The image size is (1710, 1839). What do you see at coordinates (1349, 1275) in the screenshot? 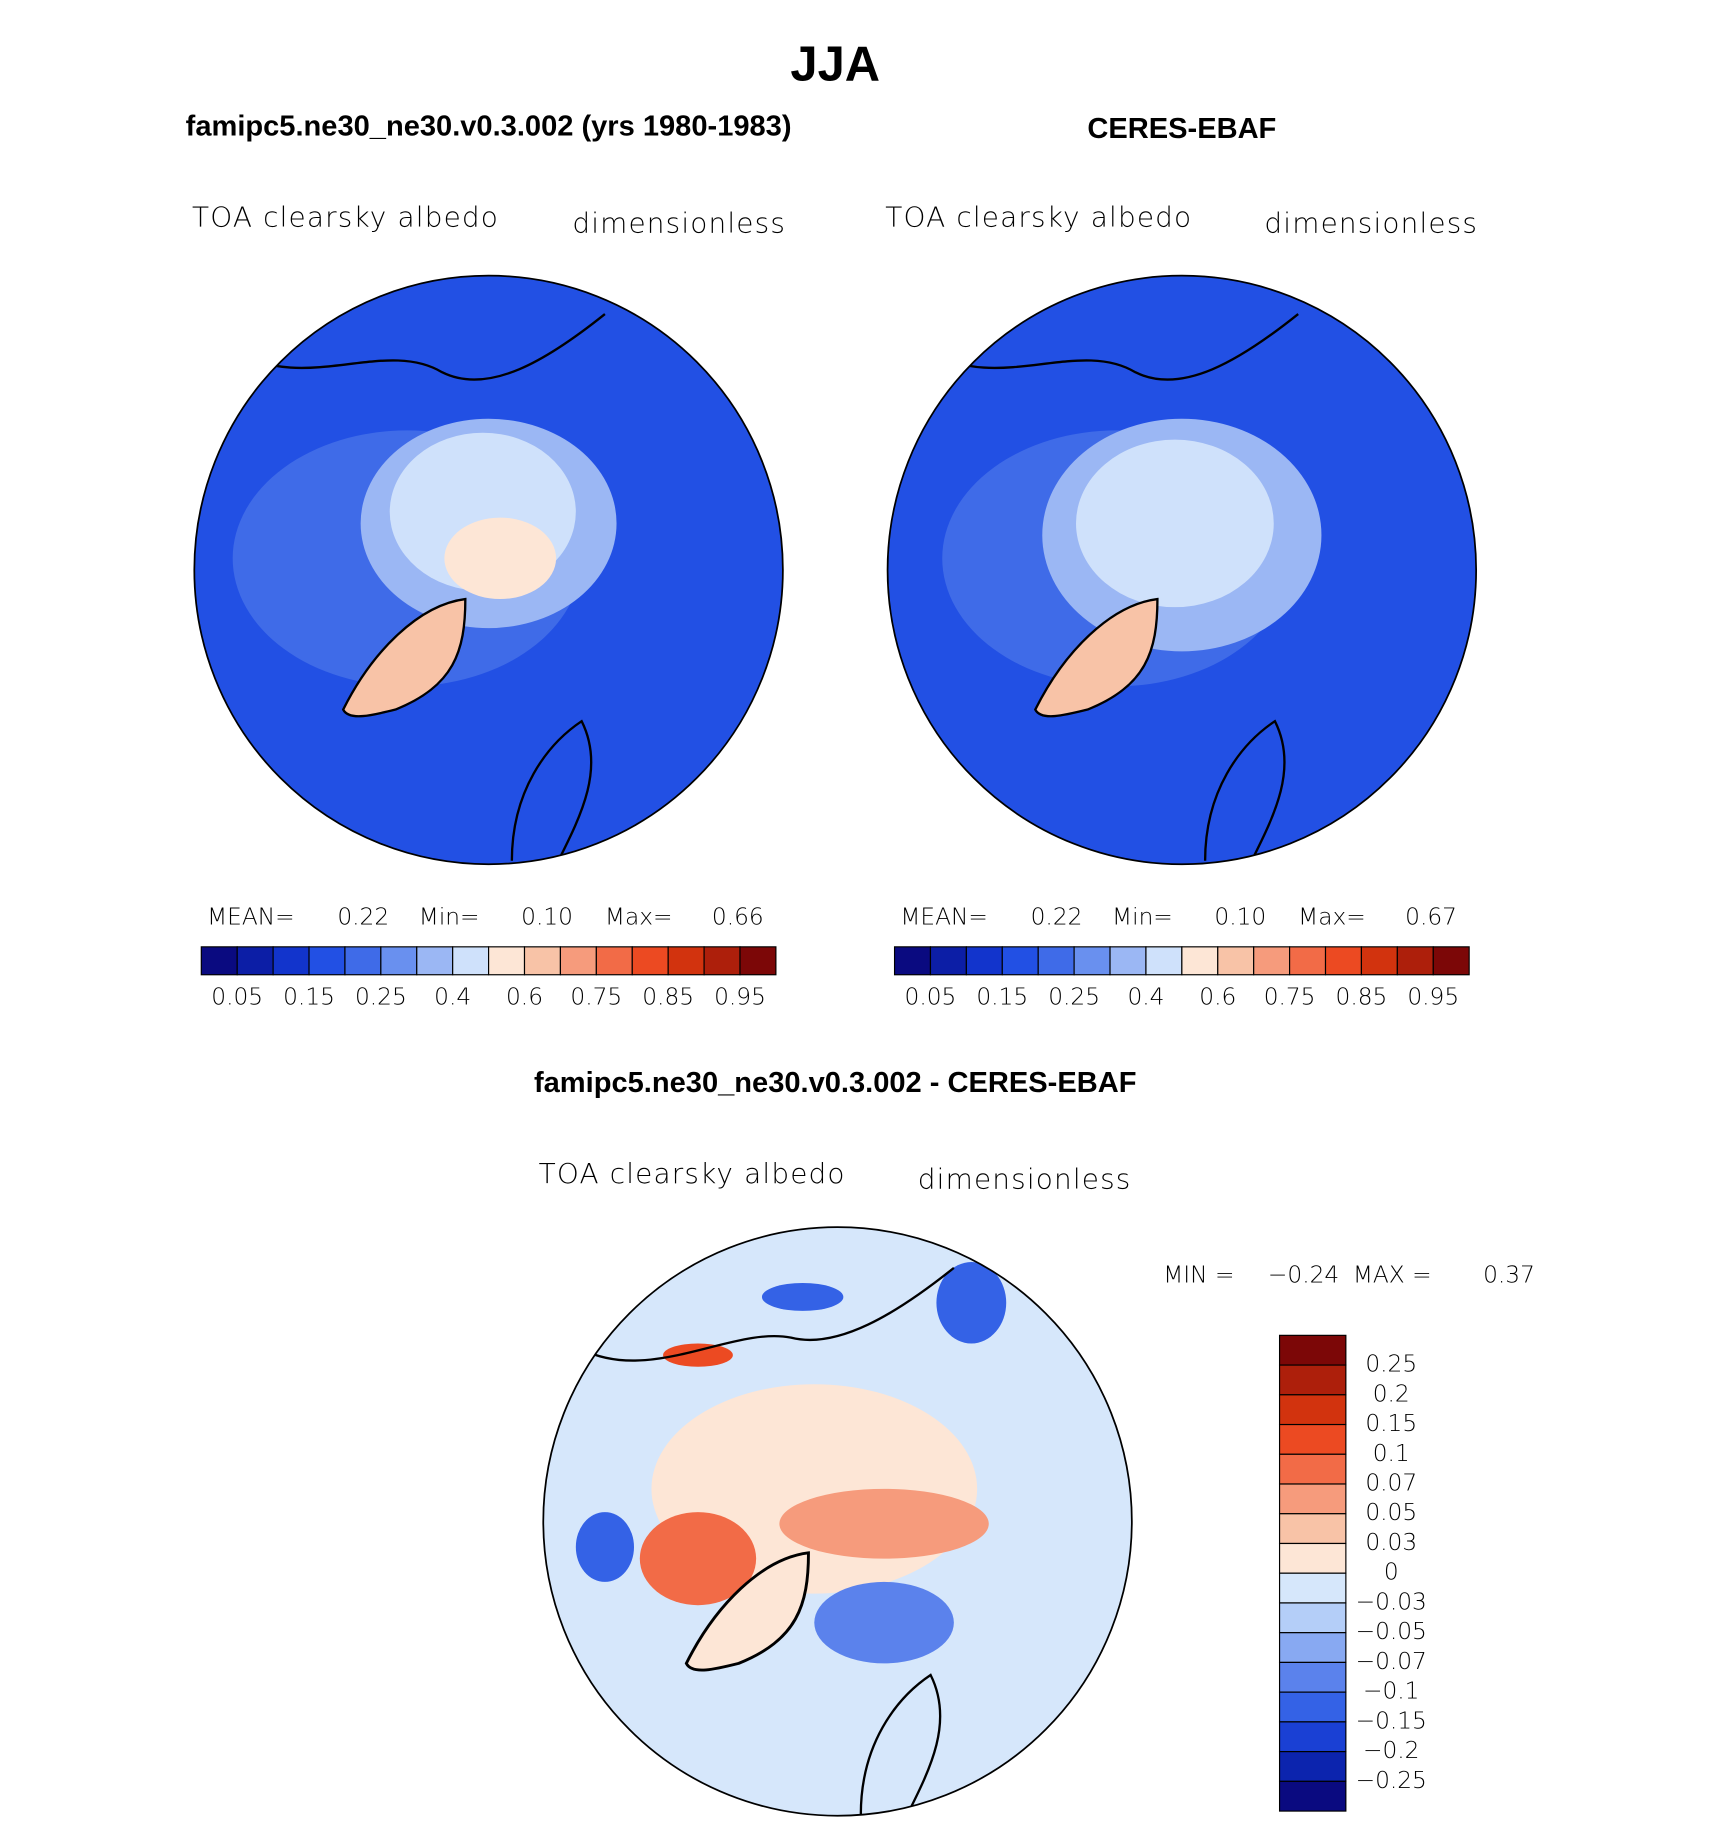
I see `stats: MIN = −0.24 MAX = 0.37` at bounding box center [1349, 1275].